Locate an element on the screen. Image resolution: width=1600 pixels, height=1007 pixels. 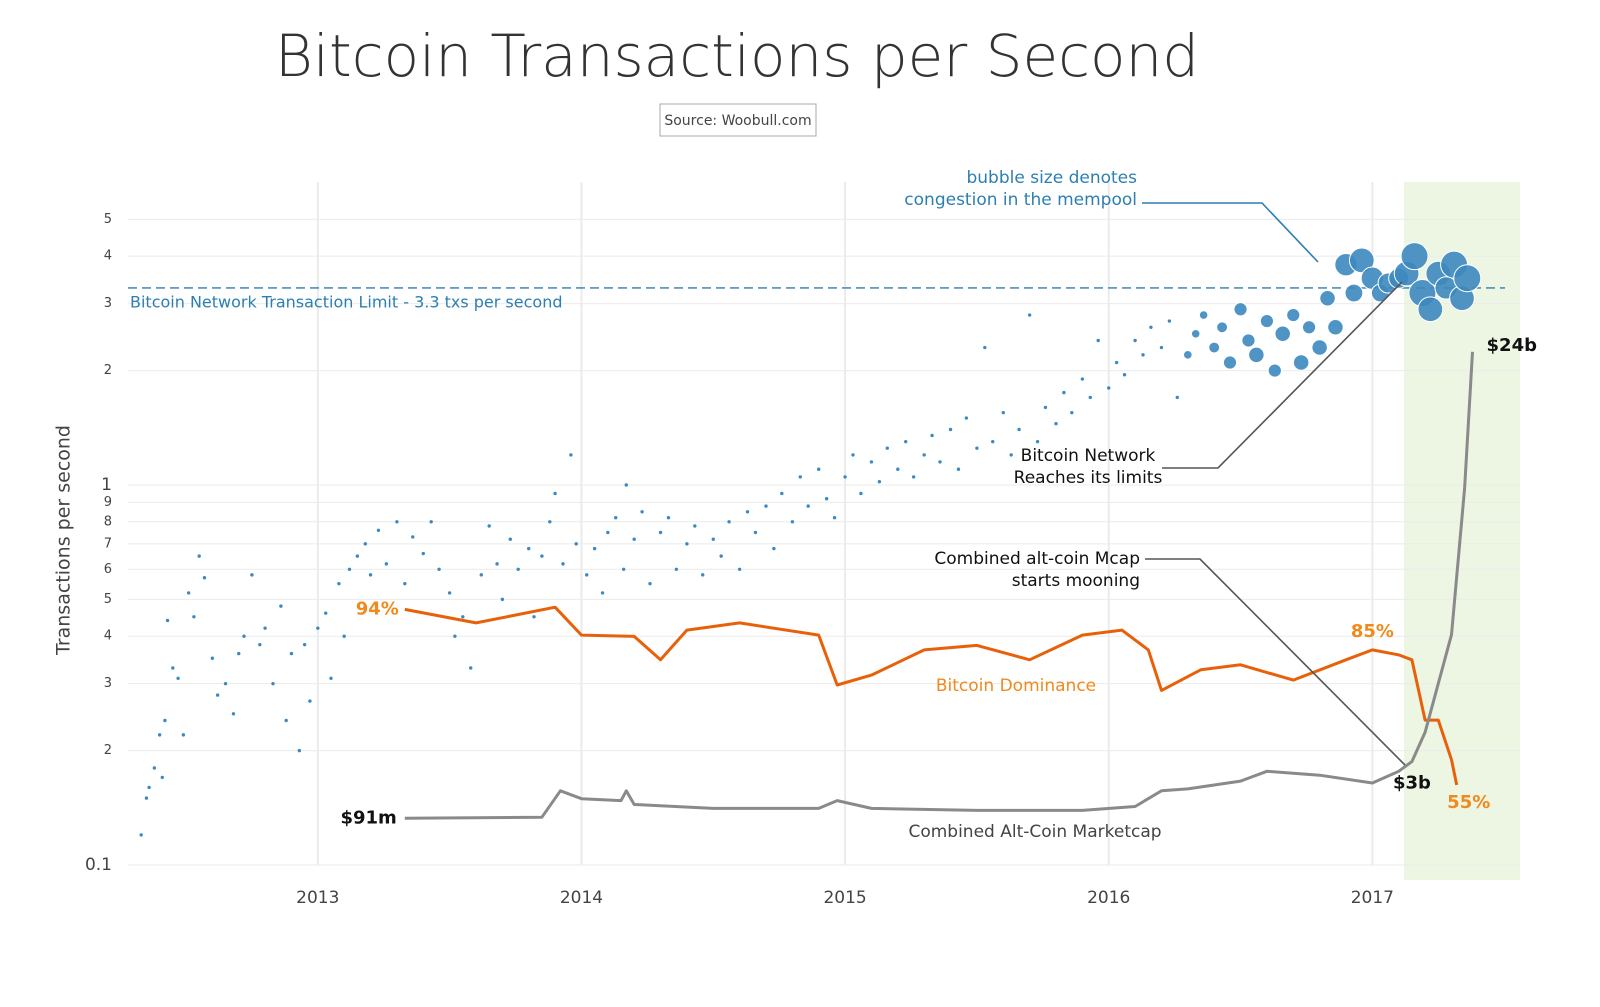
x-tick-label: 2015 is located at coordinates (844, 898).